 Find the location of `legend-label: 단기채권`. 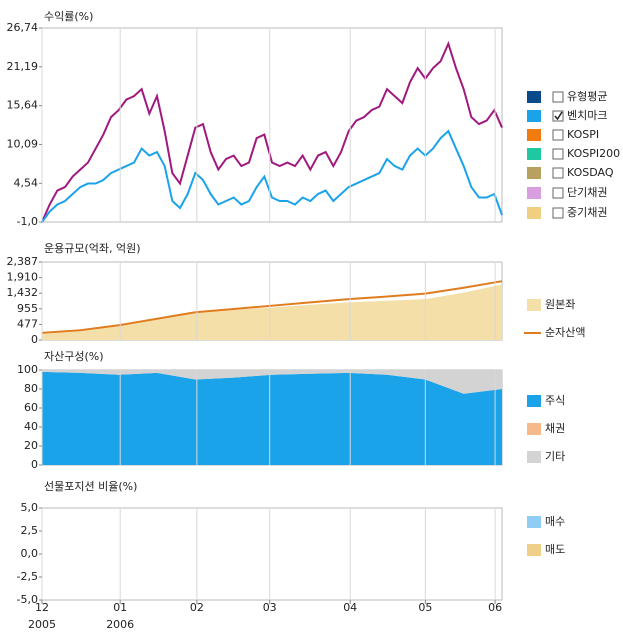

legend-label: 단기채권 is located at coordinates (587, 192).